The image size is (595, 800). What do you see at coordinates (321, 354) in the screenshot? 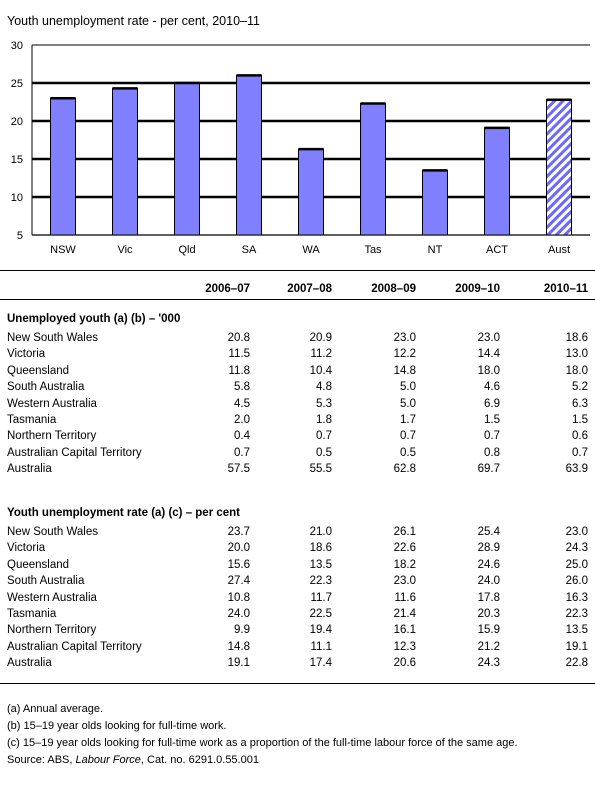
I see `table-cell: 11.2` at bounding box center [321, 354].